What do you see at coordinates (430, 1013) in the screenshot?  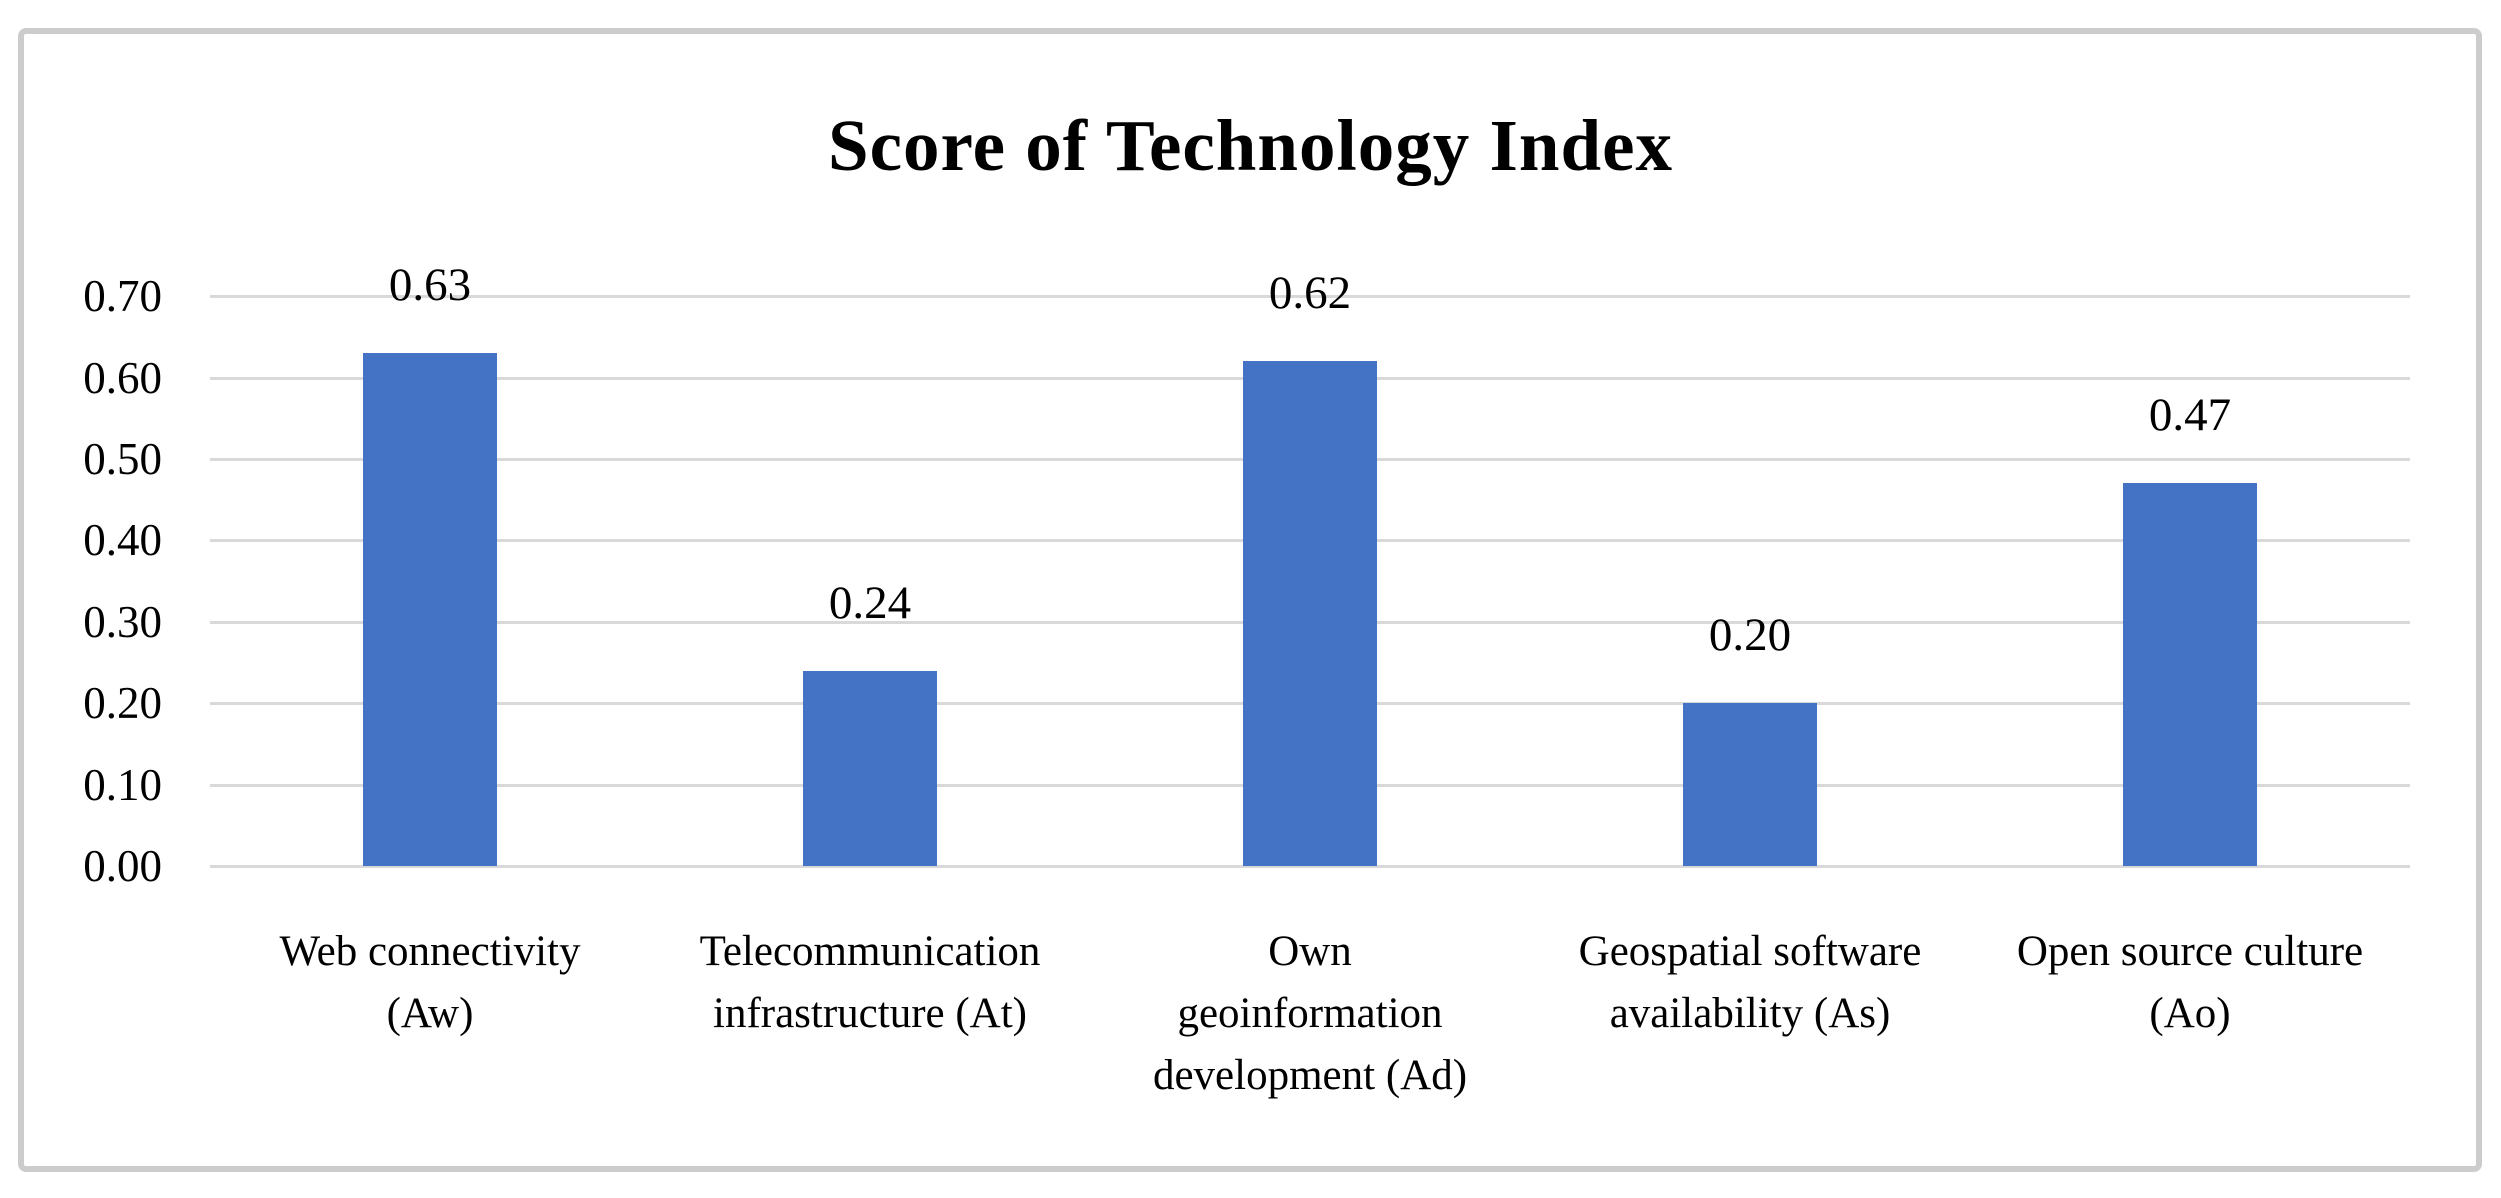 I see `x-category-label-line: (Aw)` at bounding box center [430, 1013].